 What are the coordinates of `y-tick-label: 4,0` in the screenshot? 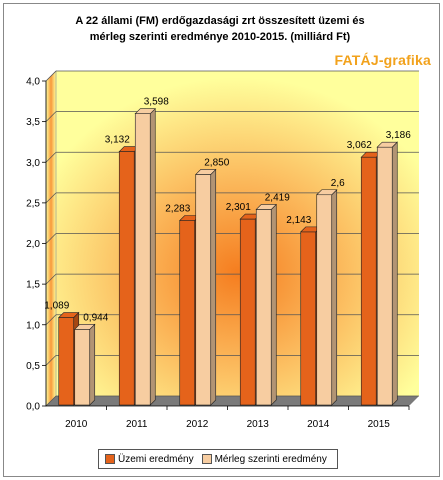 It's located at (33, 82).